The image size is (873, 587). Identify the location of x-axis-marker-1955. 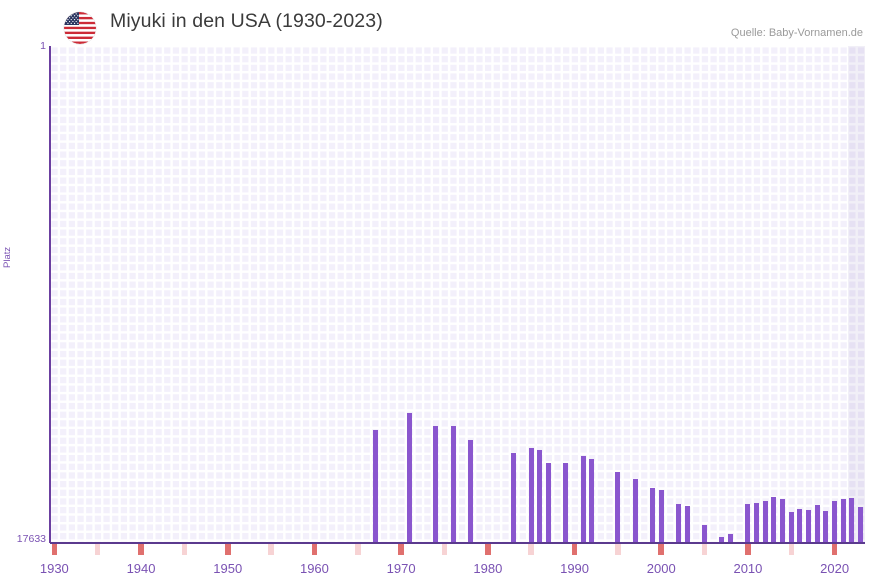
(271, 549).